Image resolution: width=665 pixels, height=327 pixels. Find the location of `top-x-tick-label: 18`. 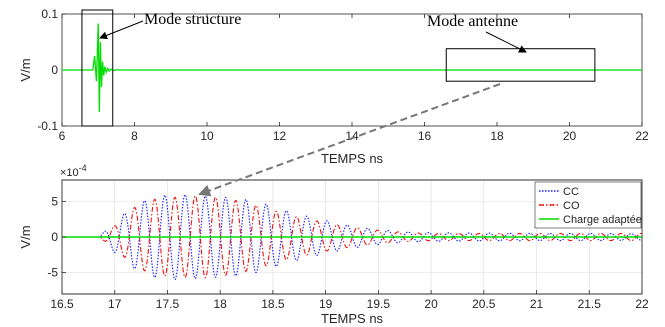

top-x-tick-label: 18 is located at coordinates (497, 136).